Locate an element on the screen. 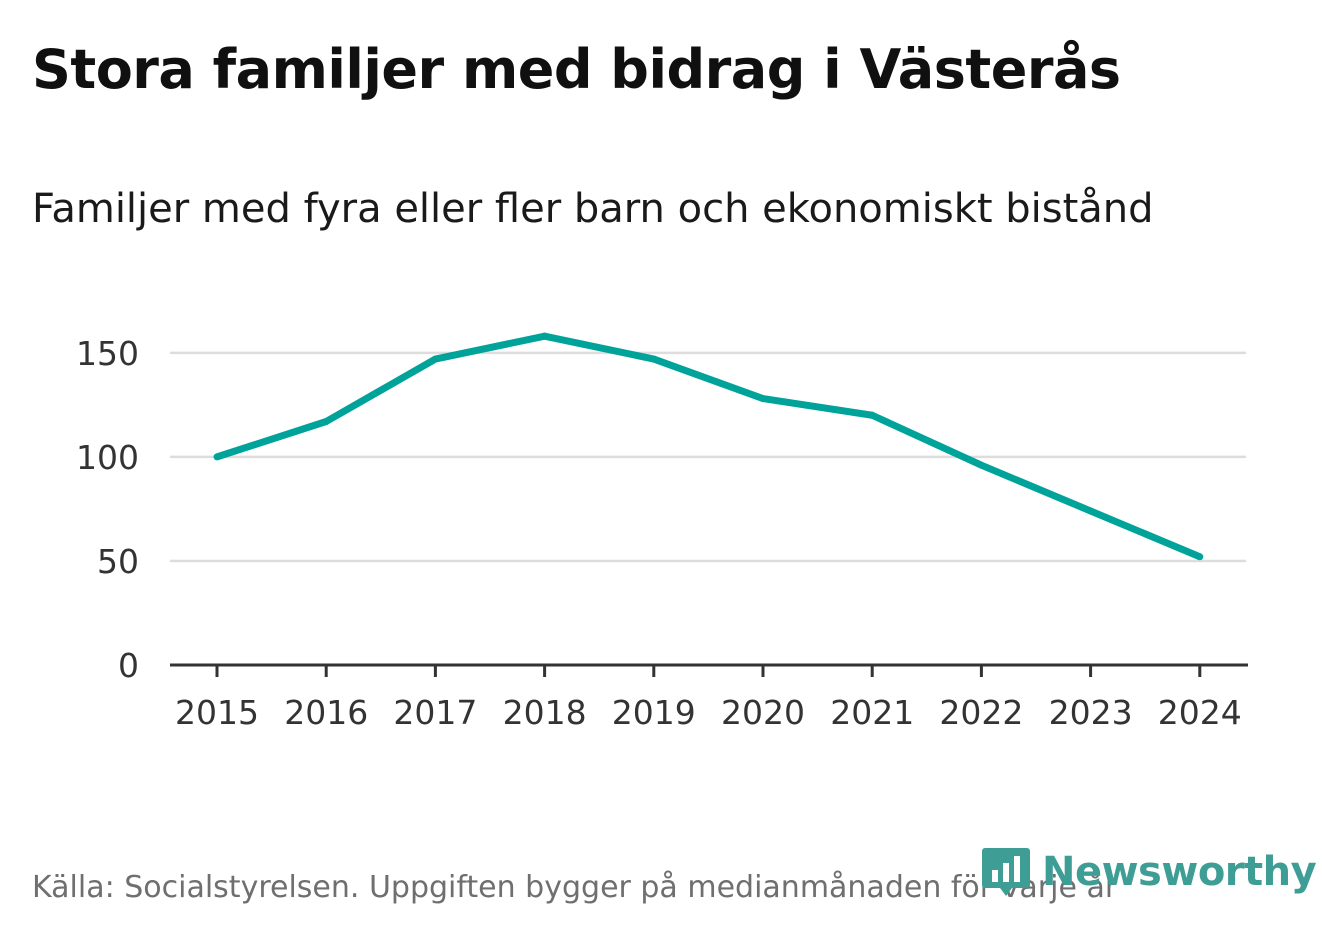 The width and height of the screenshot is (1322, 939). data-point-2018 is located at coordinates (545, 336).